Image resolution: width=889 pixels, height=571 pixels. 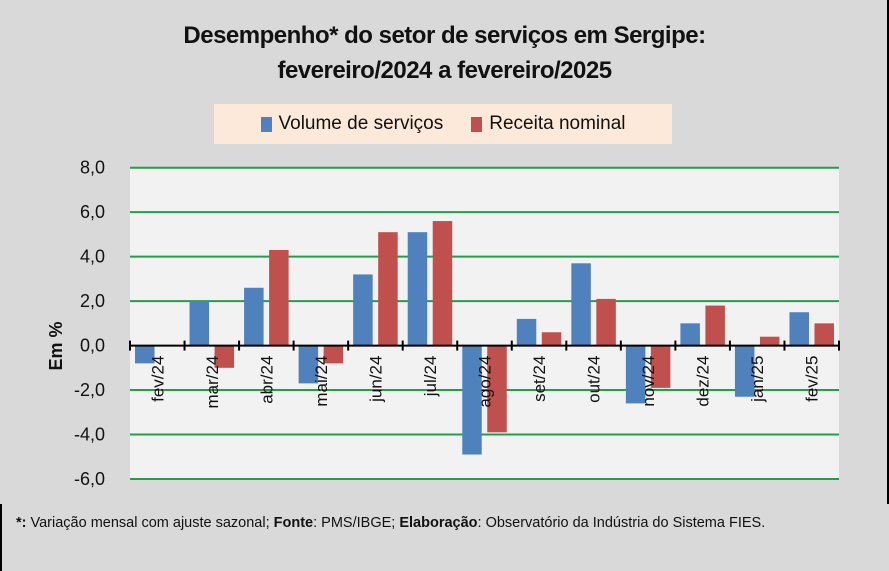 What do you see at coordinates (89, 479) in the screenshot?
I see `y-tick-label: -6,0` at bounding box center [89, 479].